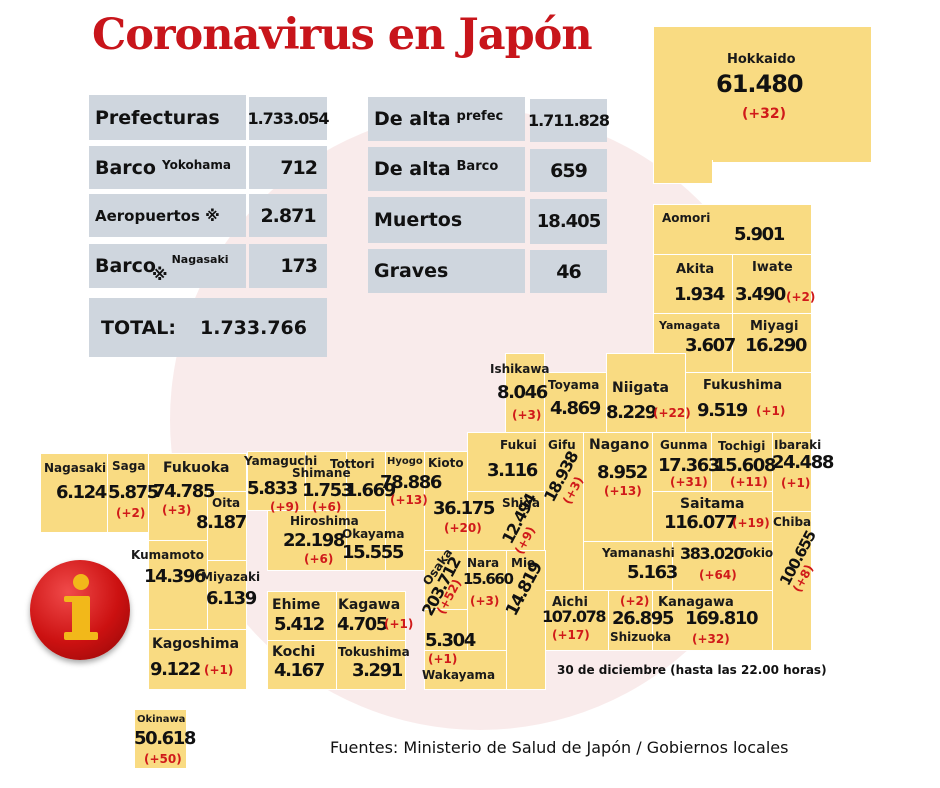 This screenshot has width=940, height=788. What do you see at coordinates (756, 553) in the screenshot?
I see `tokio-name: Tokio` at bounding box center [756, 553].